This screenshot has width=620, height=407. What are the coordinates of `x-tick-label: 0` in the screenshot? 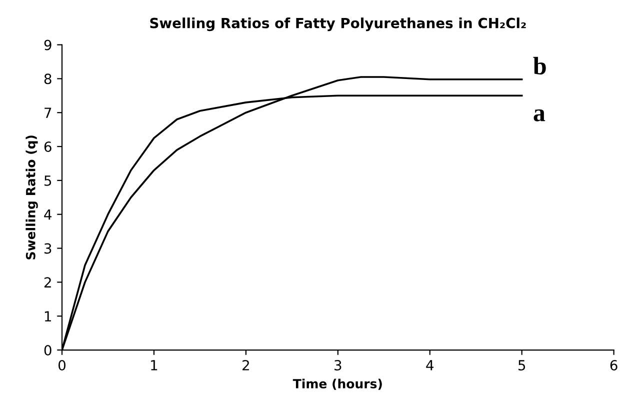 It's located at (62, 365).